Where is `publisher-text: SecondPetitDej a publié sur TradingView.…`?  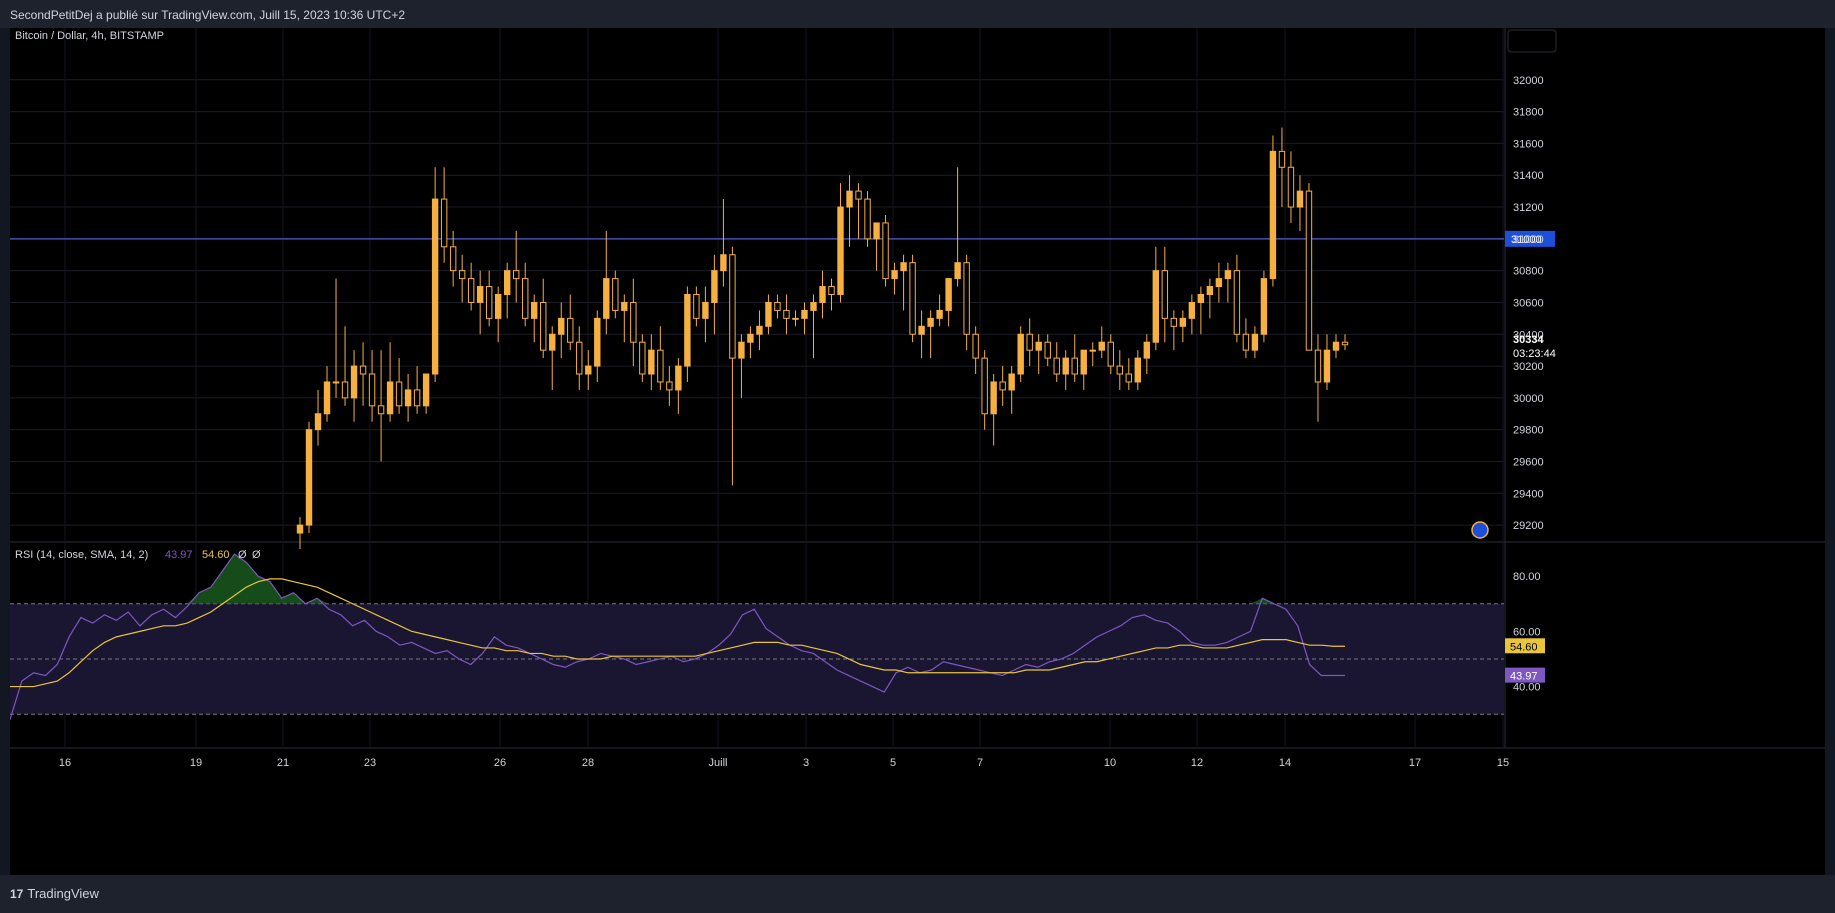 publisher-text: SecondPetitDej a publié sur TradingView.… is located at coordinates (208, 15).